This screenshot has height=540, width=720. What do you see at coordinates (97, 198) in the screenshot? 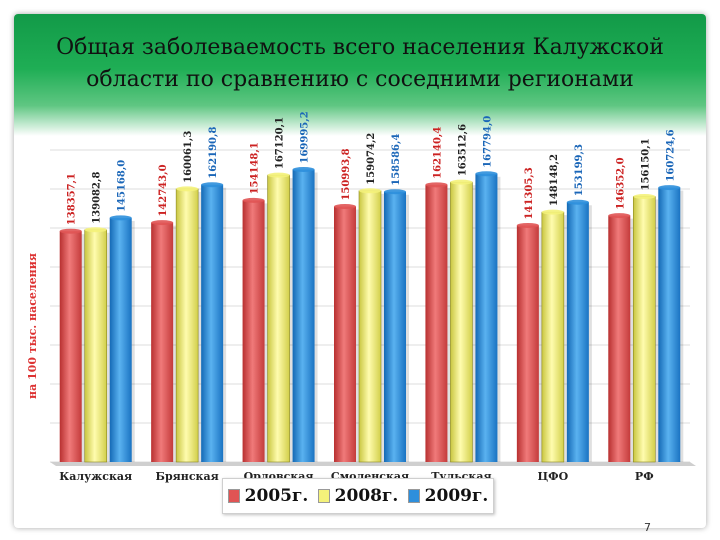
I see `data-label-0-1: 139082,8` at bounding box center [97, 198].